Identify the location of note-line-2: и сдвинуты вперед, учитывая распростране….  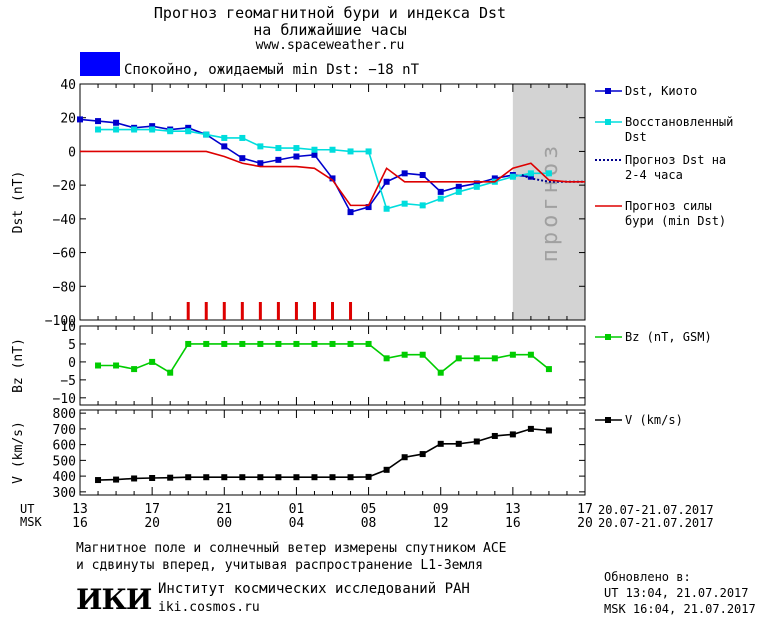
(279, 565).